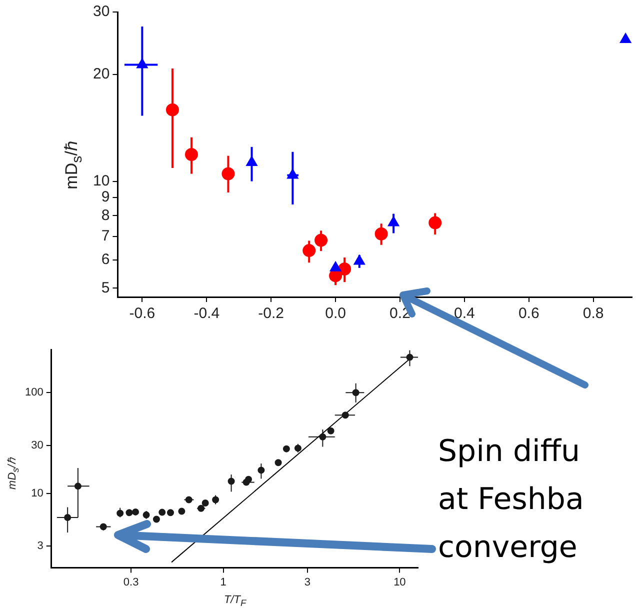 The width and height of the screenshot is (639, 608). What do you see at coordinates (529, 313) in the screenshot?
I see `x-tick-label: 0.6` at bounding box center [529, 313].